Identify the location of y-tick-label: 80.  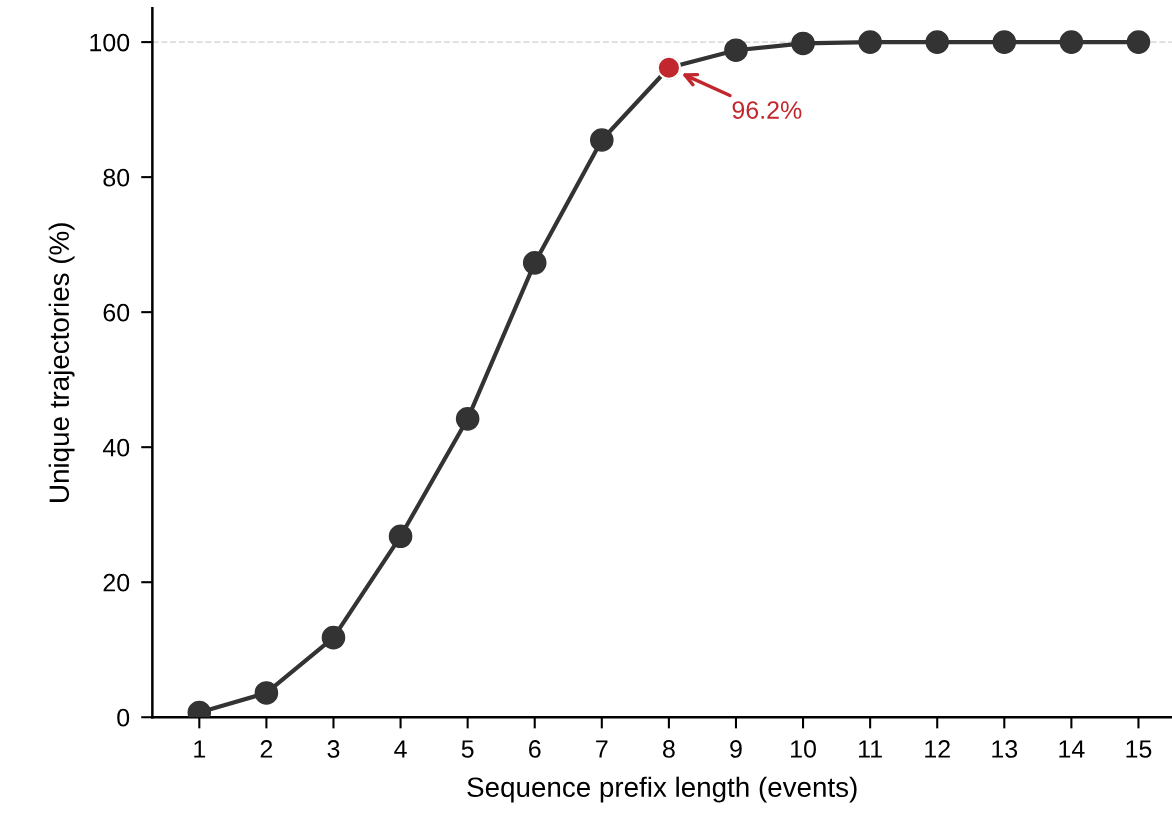
(116, 177).